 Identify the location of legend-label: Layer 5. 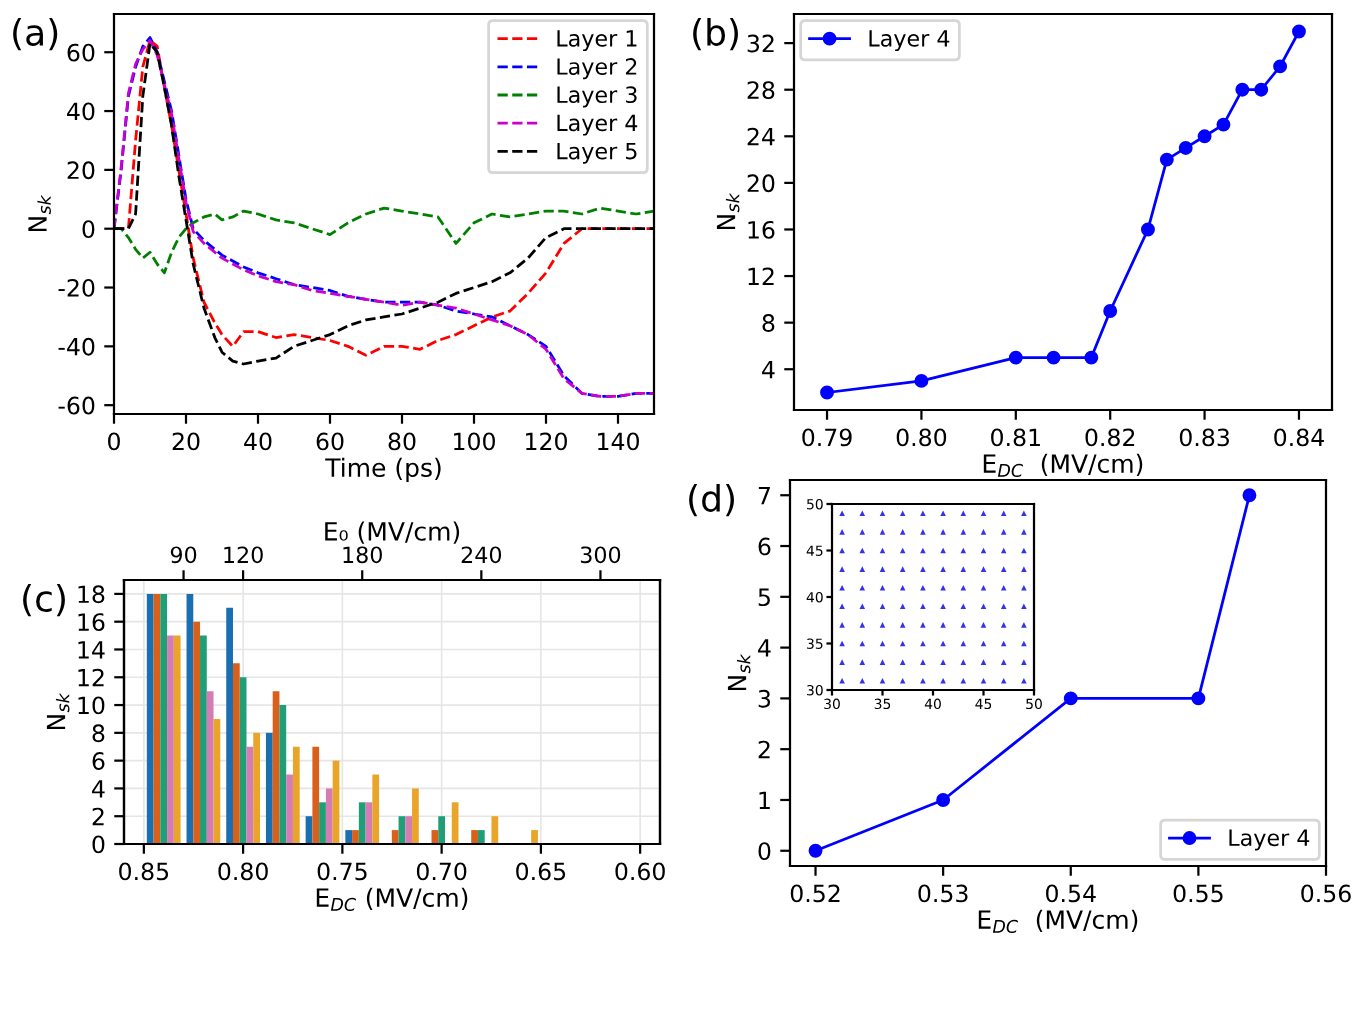
(597, 153).